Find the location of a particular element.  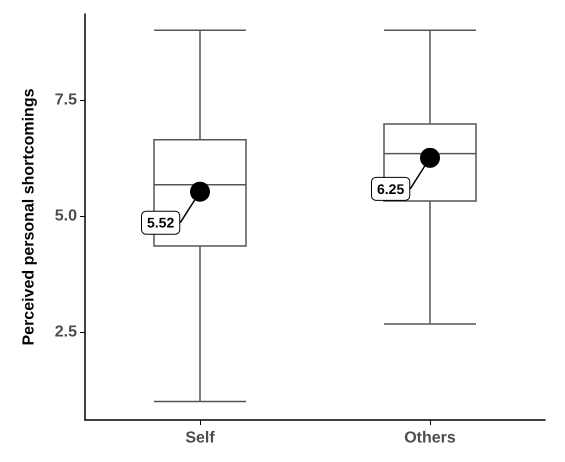

y-tick-label: 2.5 is located at coordinates (66, 331).